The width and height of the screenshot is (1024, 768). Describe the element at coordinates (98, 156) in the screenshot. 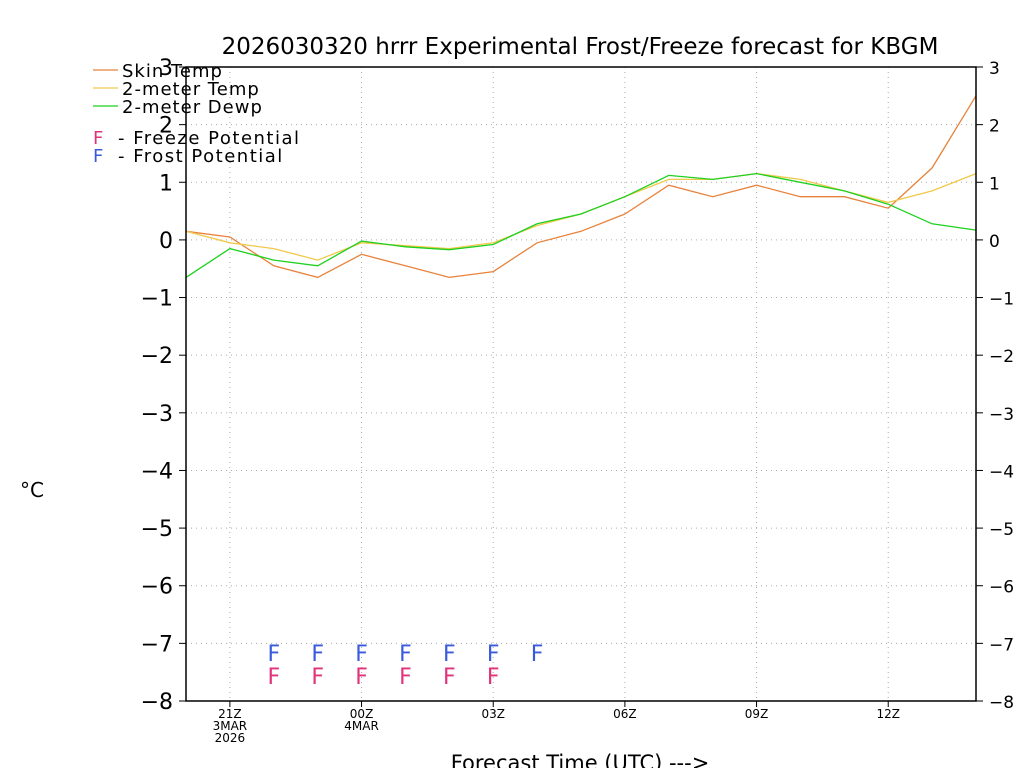

I see `legend-frost-symbol: F` at that location.